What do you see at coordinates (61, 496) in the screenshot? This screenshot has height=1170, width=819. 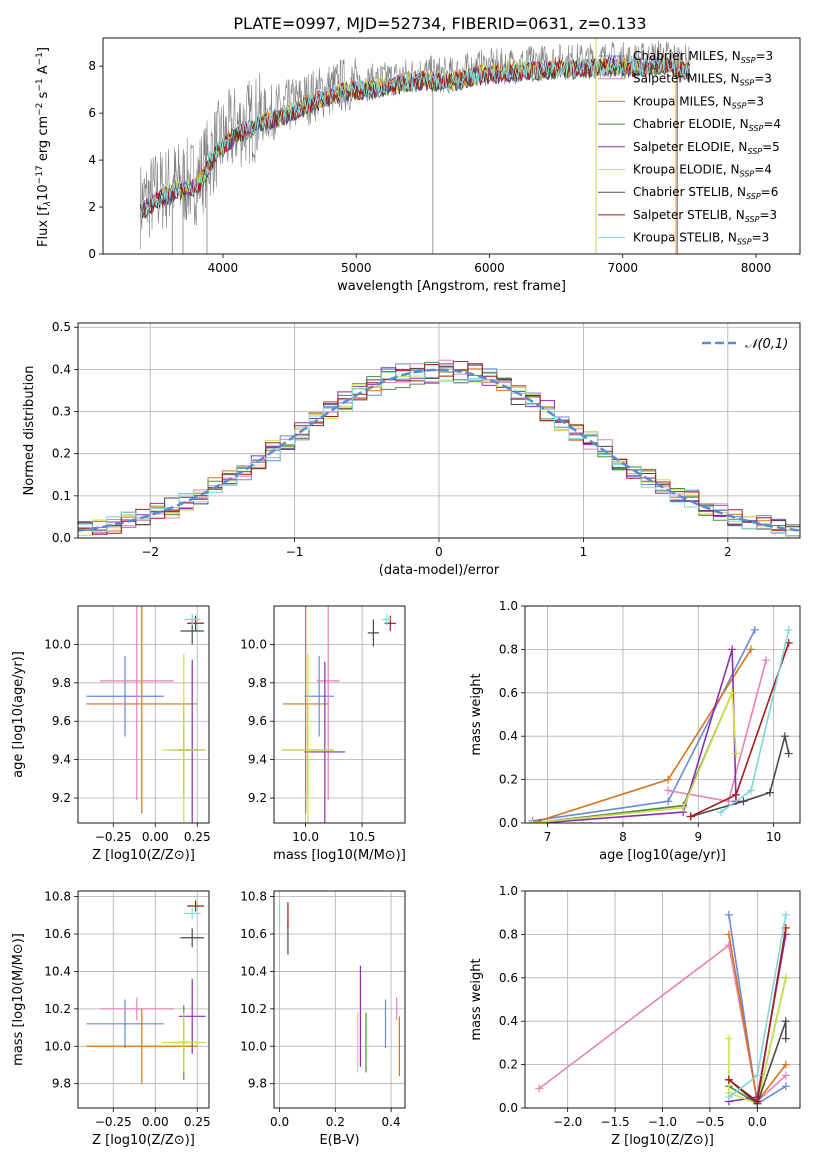 I see `y-tick-label: 0.1` at bounding box center [61, 496].